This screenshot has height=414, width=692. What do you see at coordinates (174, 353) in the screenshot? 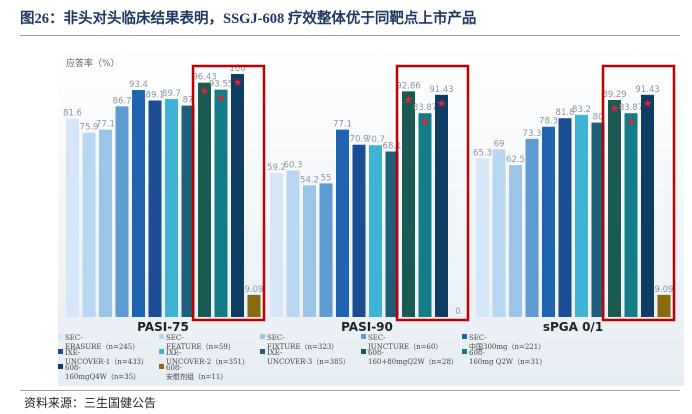
I see `legend-label-line1: IXE-` at bounding box center [174, 353].